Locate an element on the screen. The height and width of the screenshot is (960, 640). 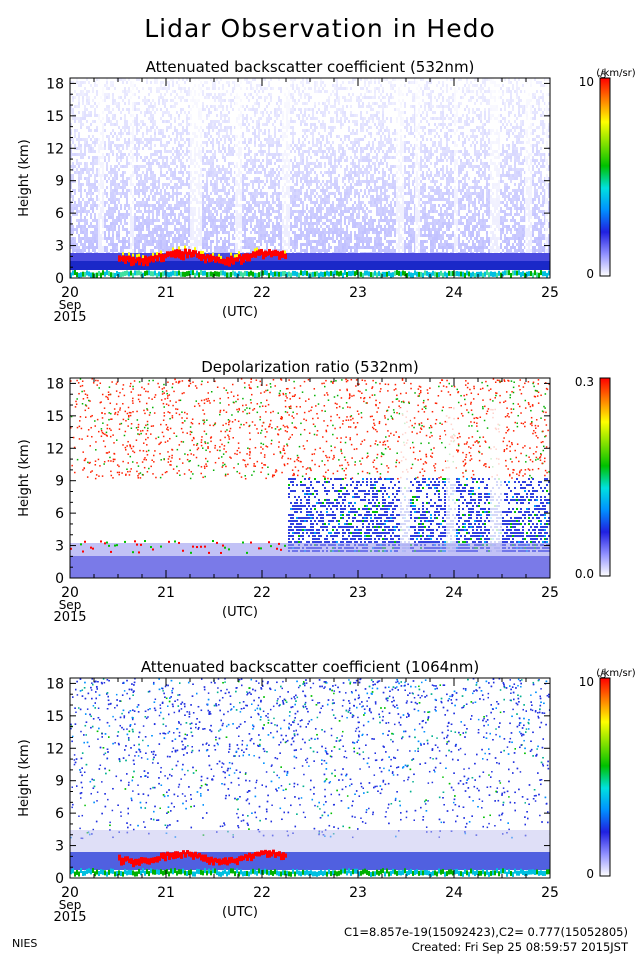
panel2-colorbar: 0.3 0.0 is located at coordinates (593, 478).